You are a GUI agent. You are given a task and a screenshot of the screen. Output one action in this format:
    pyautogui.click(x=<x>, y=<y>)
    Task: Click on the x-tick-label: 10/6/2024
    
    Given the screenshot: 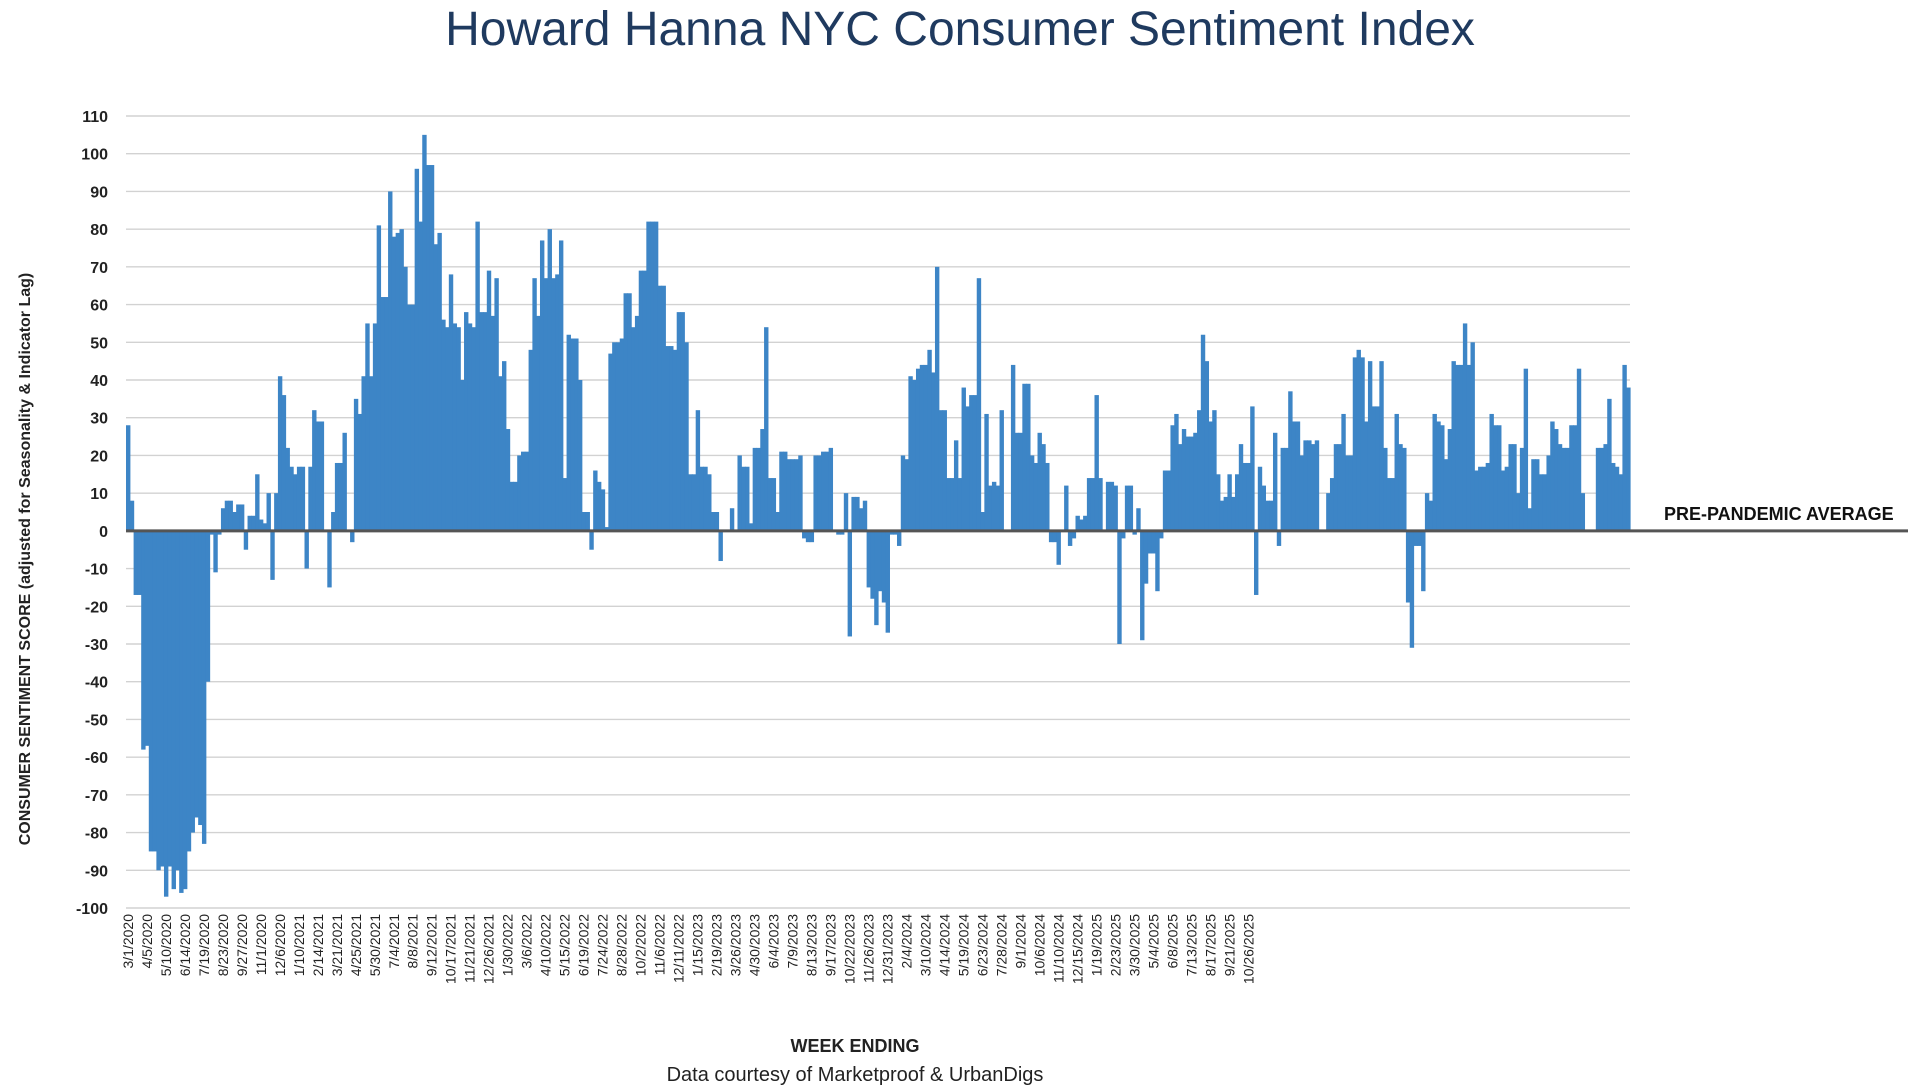 What is the action you would take?
    pyautogui.click(x=1039, y=945)
    